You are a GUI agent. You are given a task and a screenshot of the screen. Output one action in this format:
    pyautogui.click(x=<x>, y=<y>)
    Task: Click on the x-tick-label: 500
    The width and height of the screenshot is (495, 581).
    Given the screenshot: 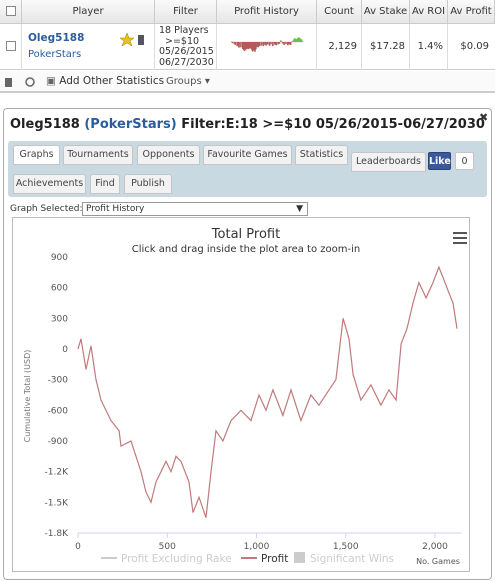 What is the action you would take?
    pyautogui.click(x=167, y=547)
    